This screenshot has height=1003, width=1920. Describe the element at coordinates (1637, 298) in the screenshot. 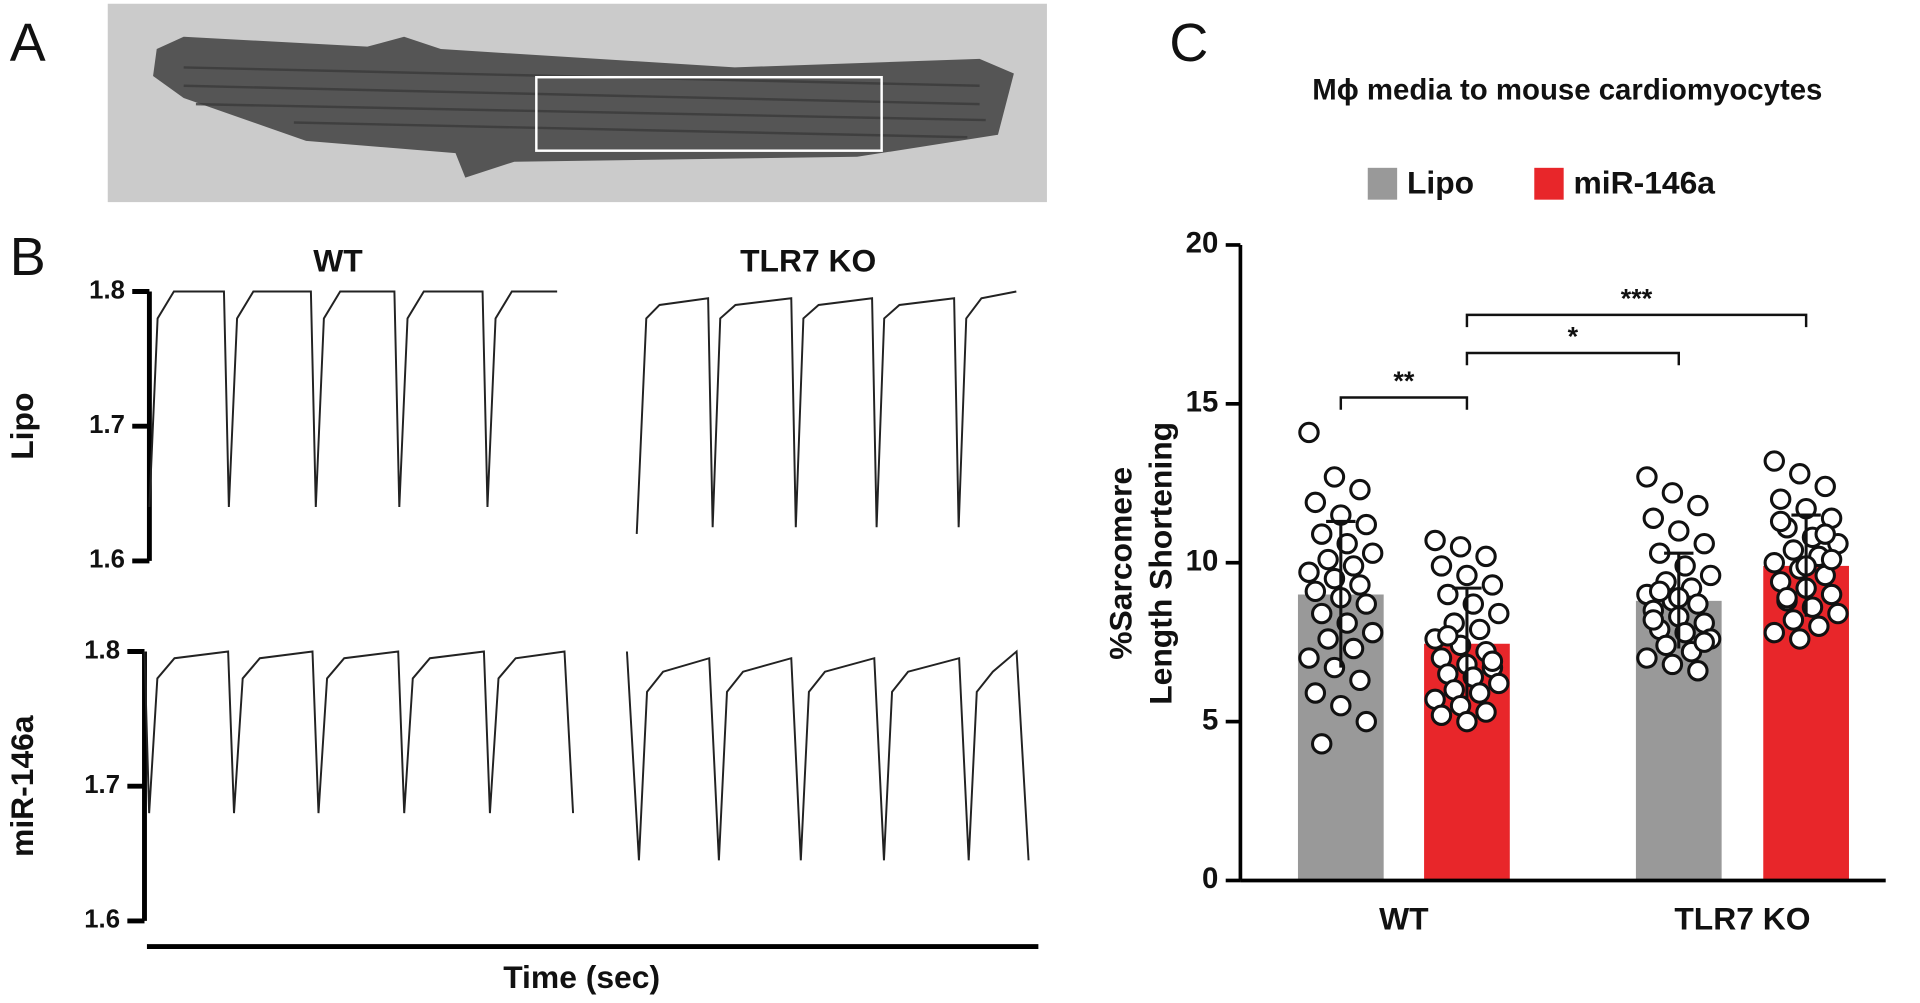

I see `significance-label: ***` at that location.